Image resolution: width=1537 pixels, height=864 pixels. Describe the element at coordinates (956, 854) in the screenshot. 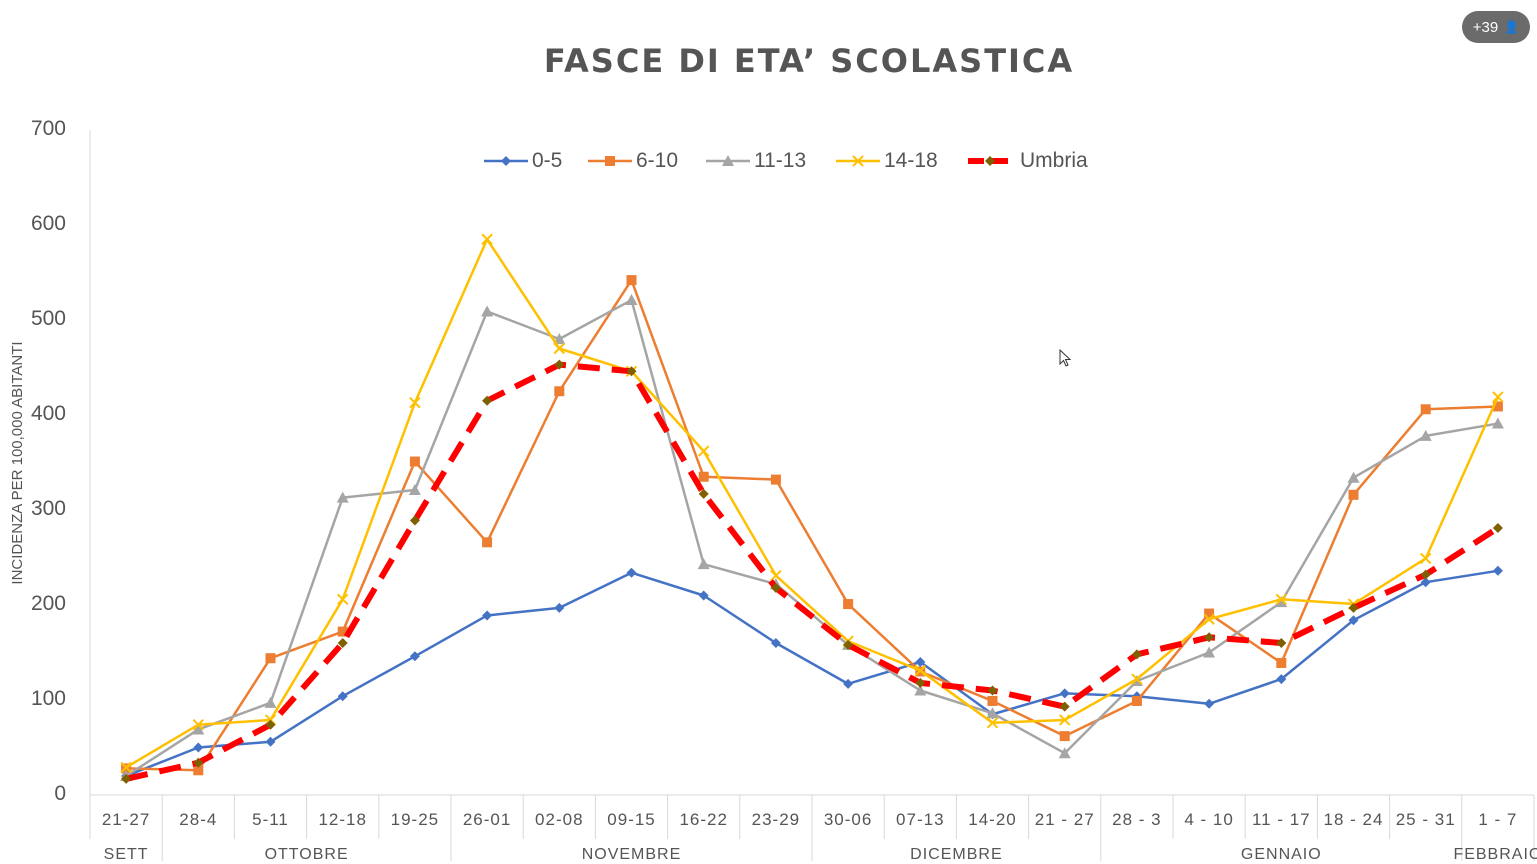

I see `month-label: DICEMBRE` at that location.